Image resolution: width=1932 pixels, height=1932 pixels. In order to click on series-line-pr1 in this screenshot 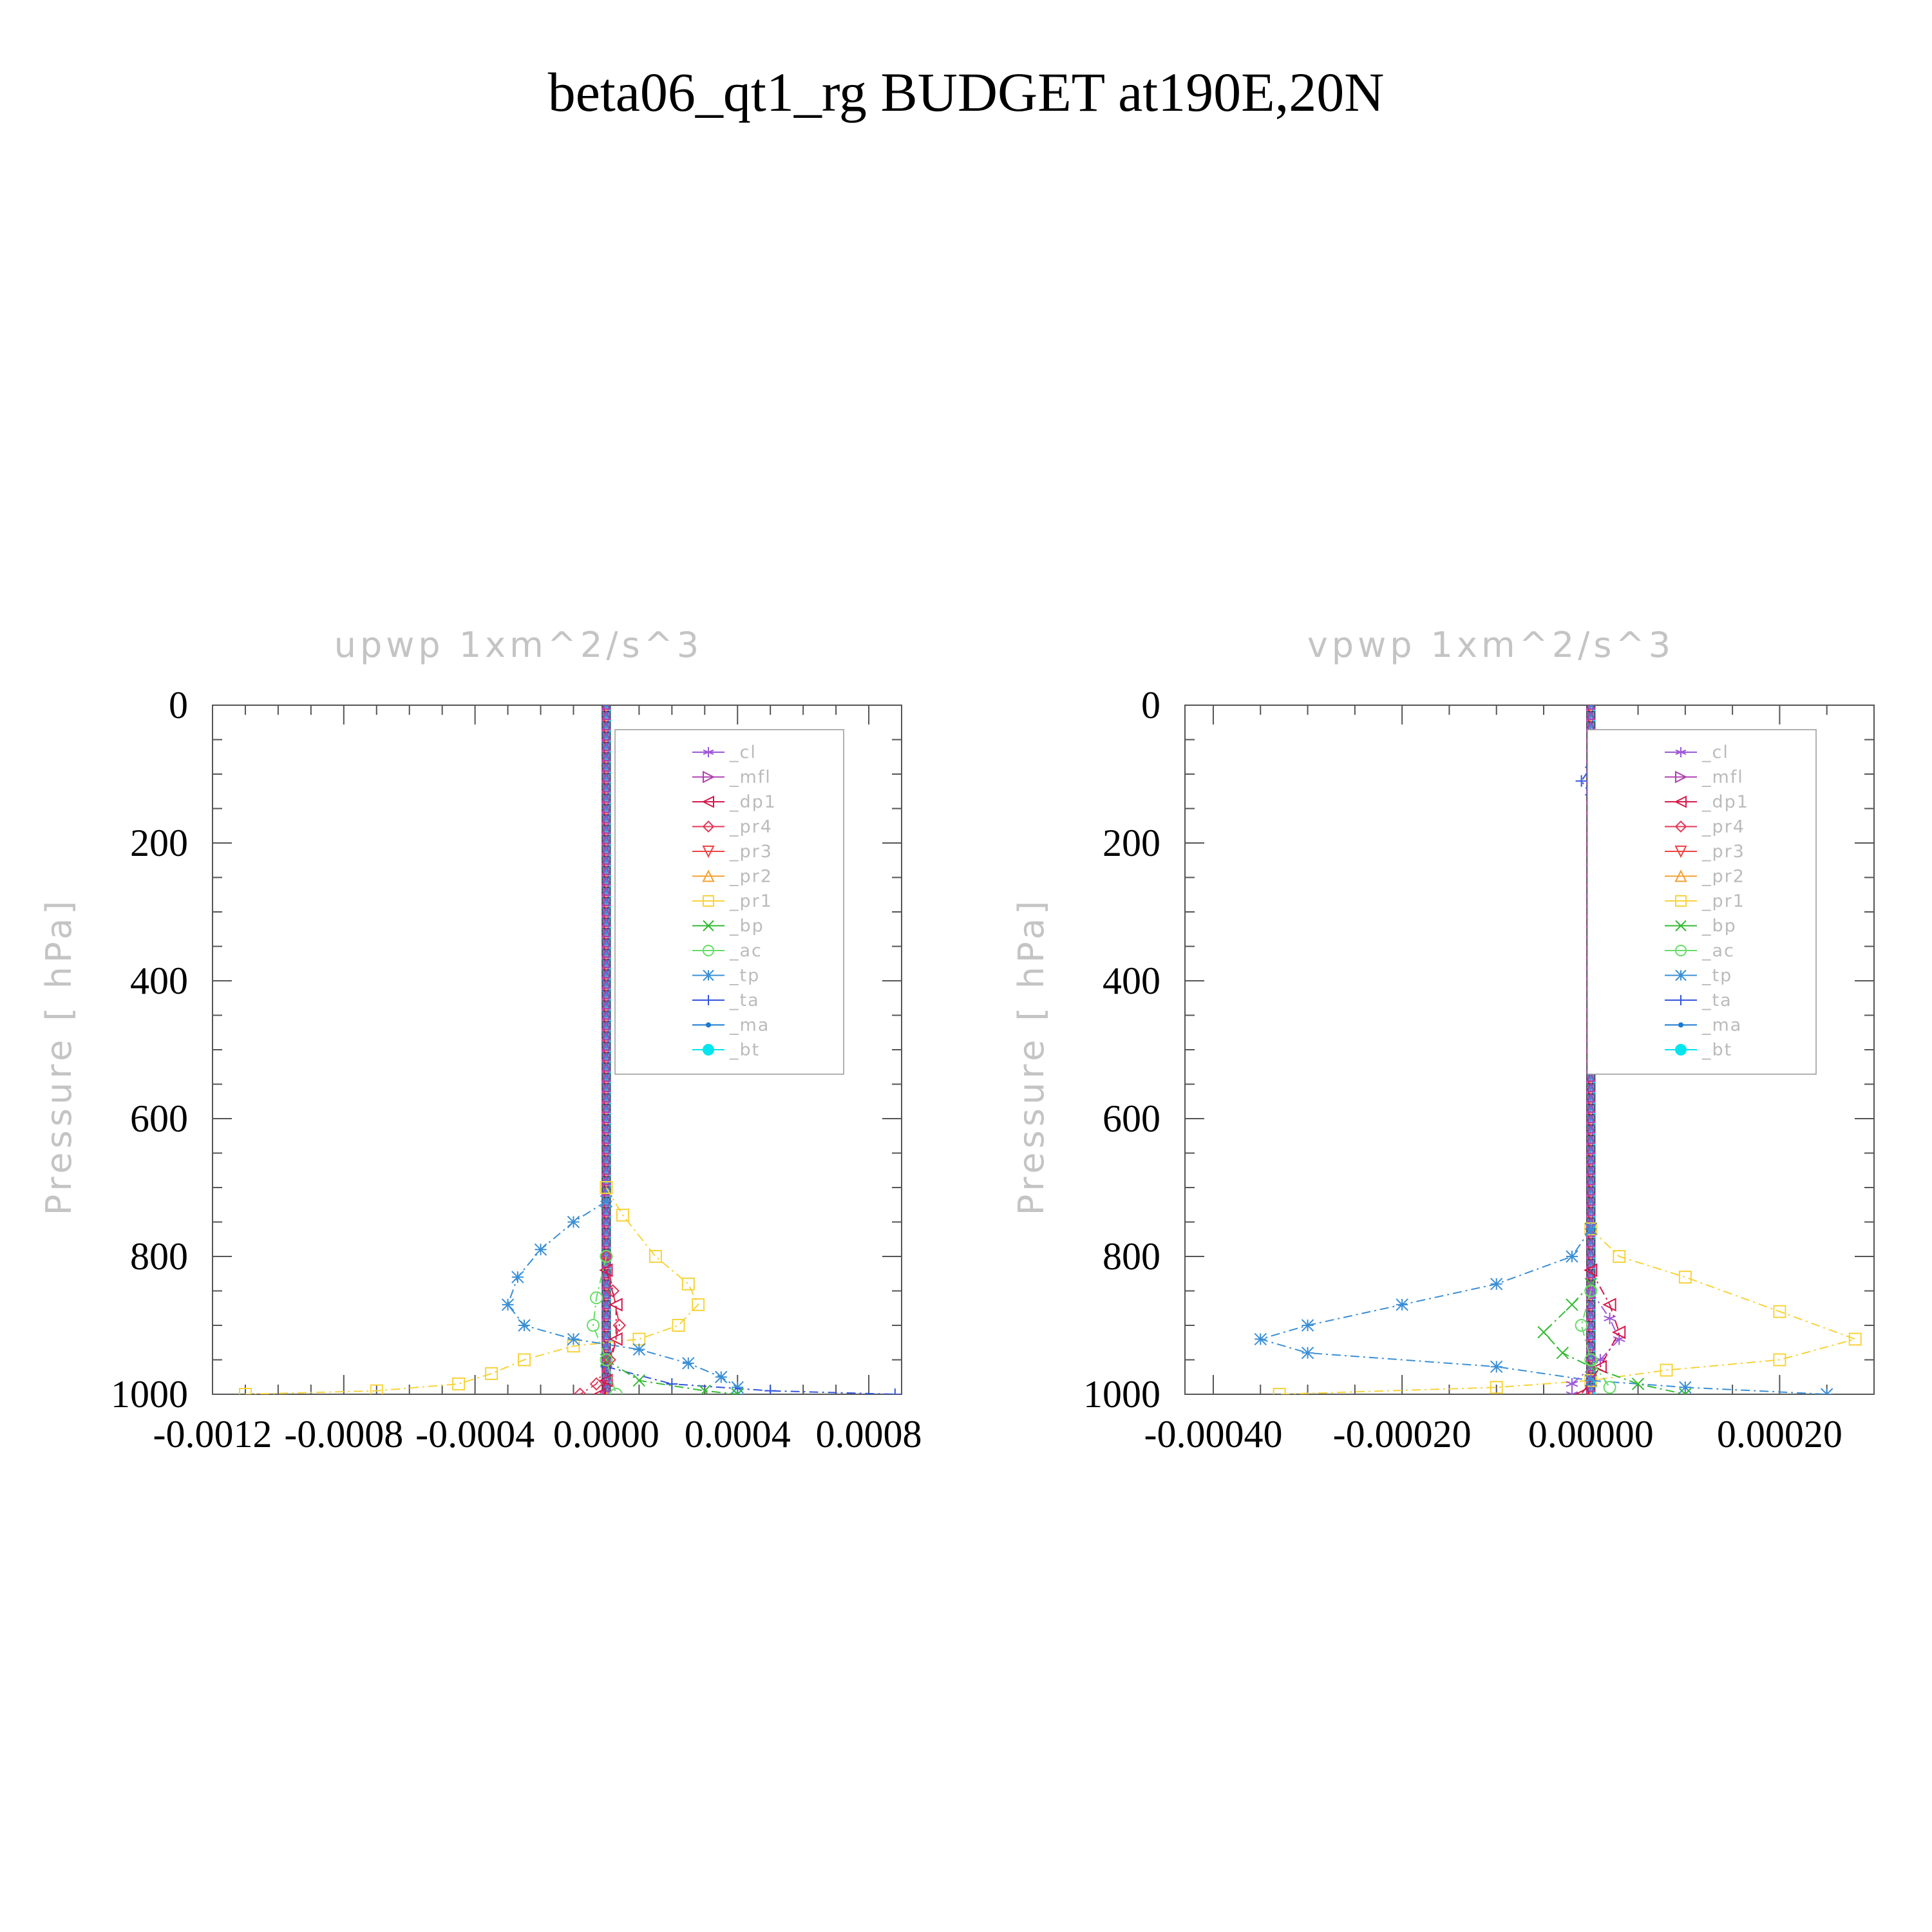, I will do `click(1568, 1311)`.